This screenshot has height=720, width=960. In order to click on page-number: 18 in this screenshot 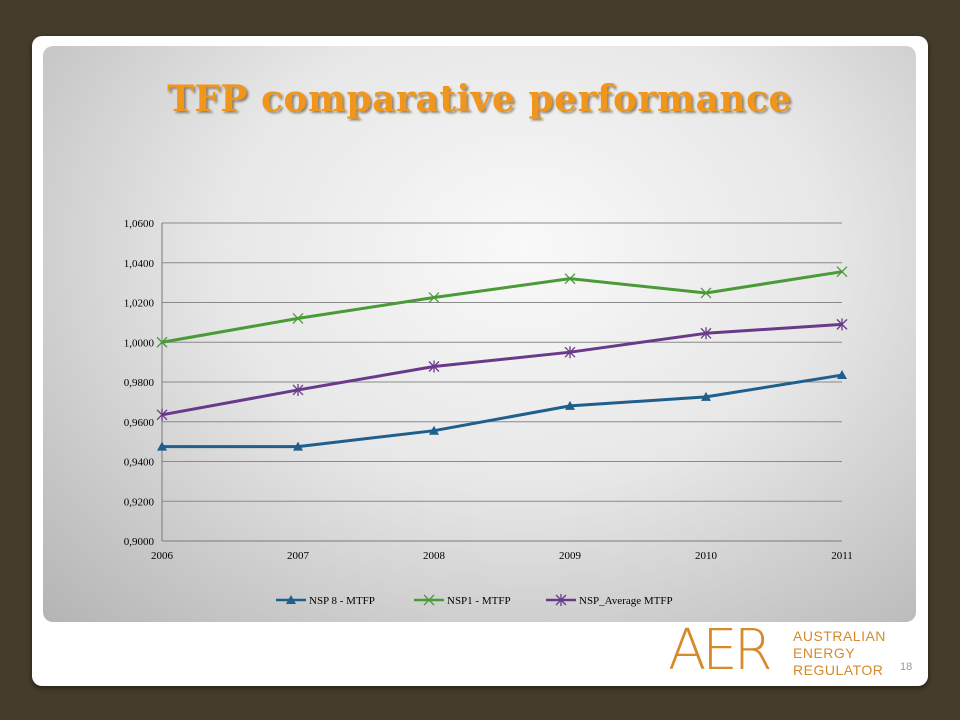, I will do `click(906, 667)`.